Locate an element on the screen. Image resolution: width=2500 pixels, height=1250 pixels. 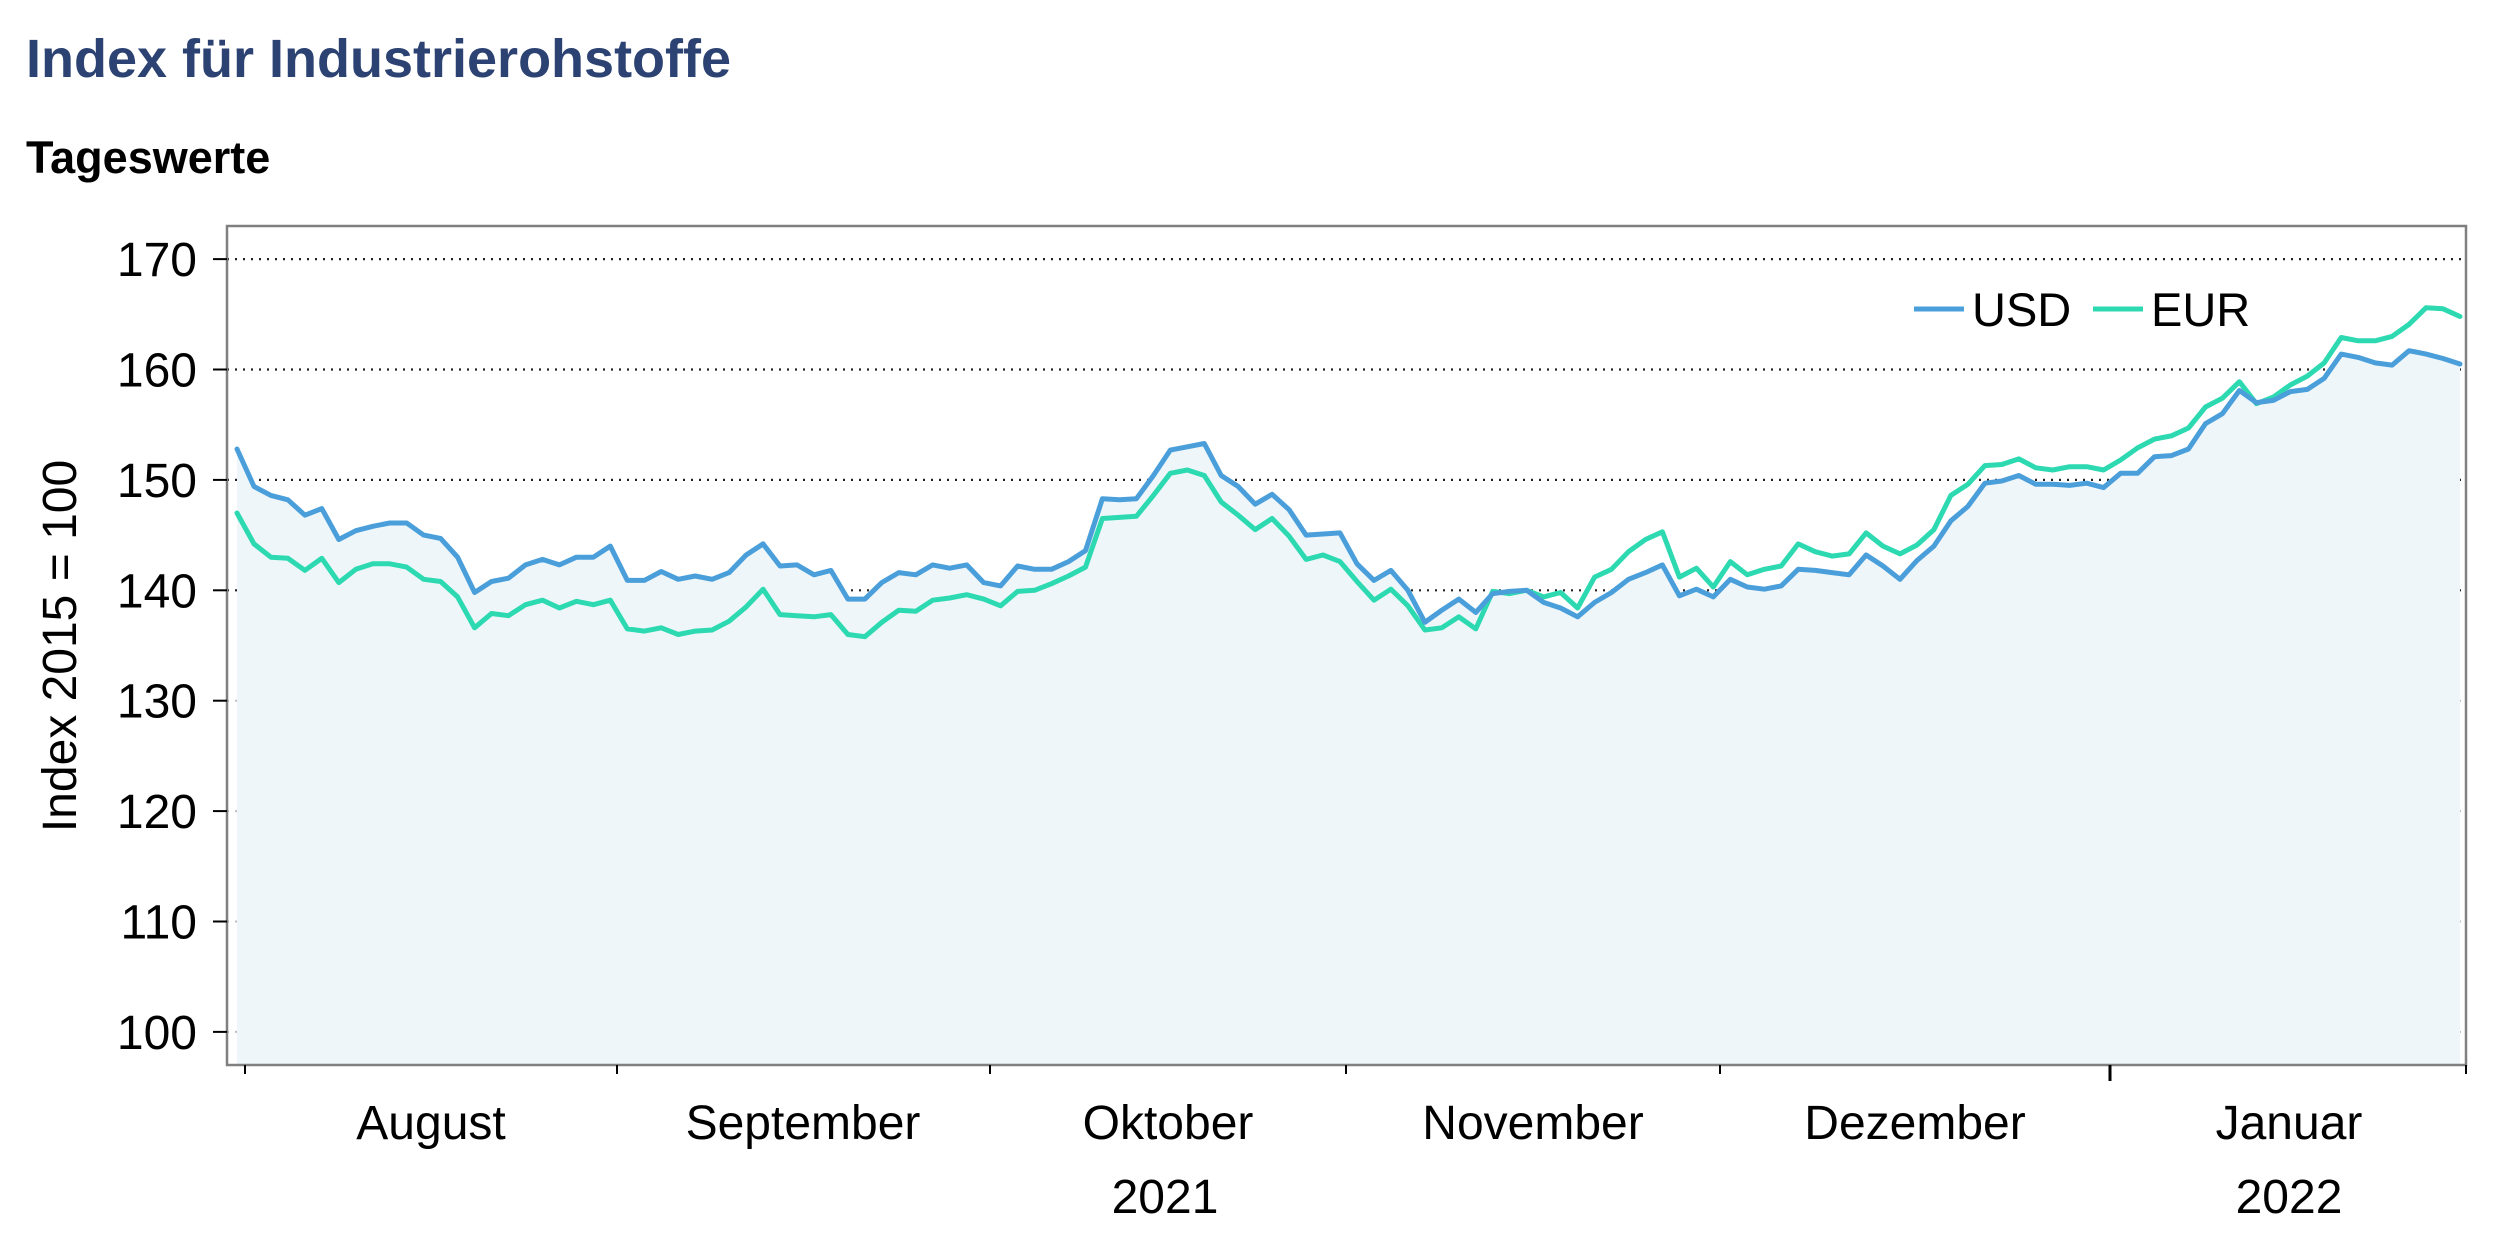
y-axis-title: Index 2015 = 100 is located at coordinates (60, 646).